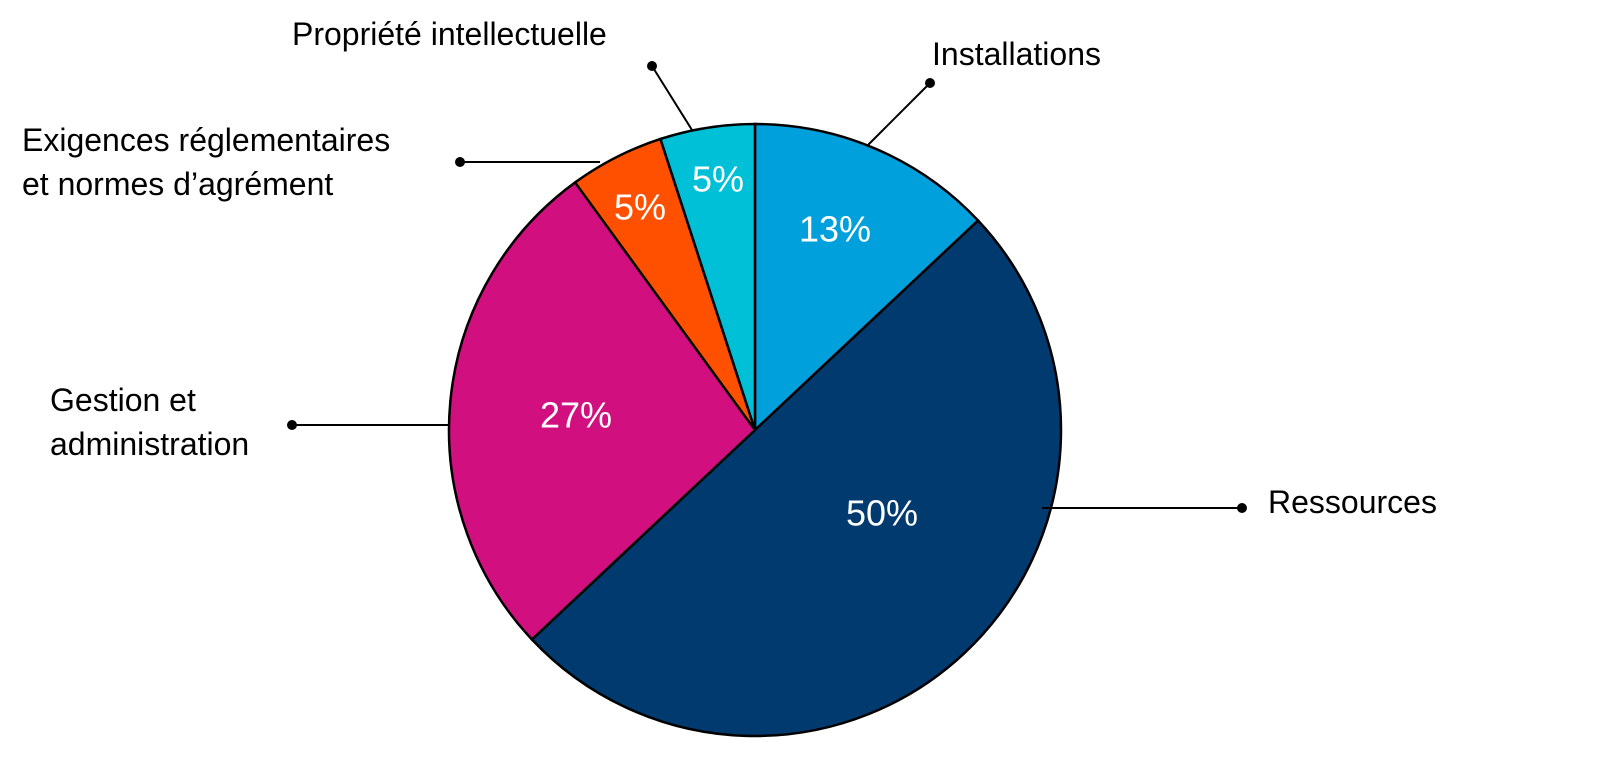 The height and width of the screenshot is (784, 1622). I want to click on category-label: Gestion et administration, so click(150, 422).